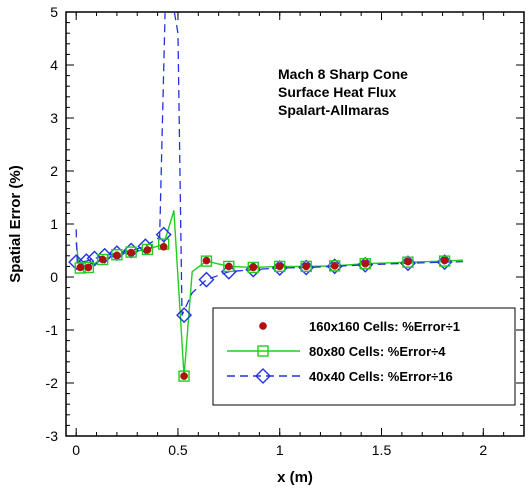  I want to click on x-tick-label: 1, so click(280, 450).